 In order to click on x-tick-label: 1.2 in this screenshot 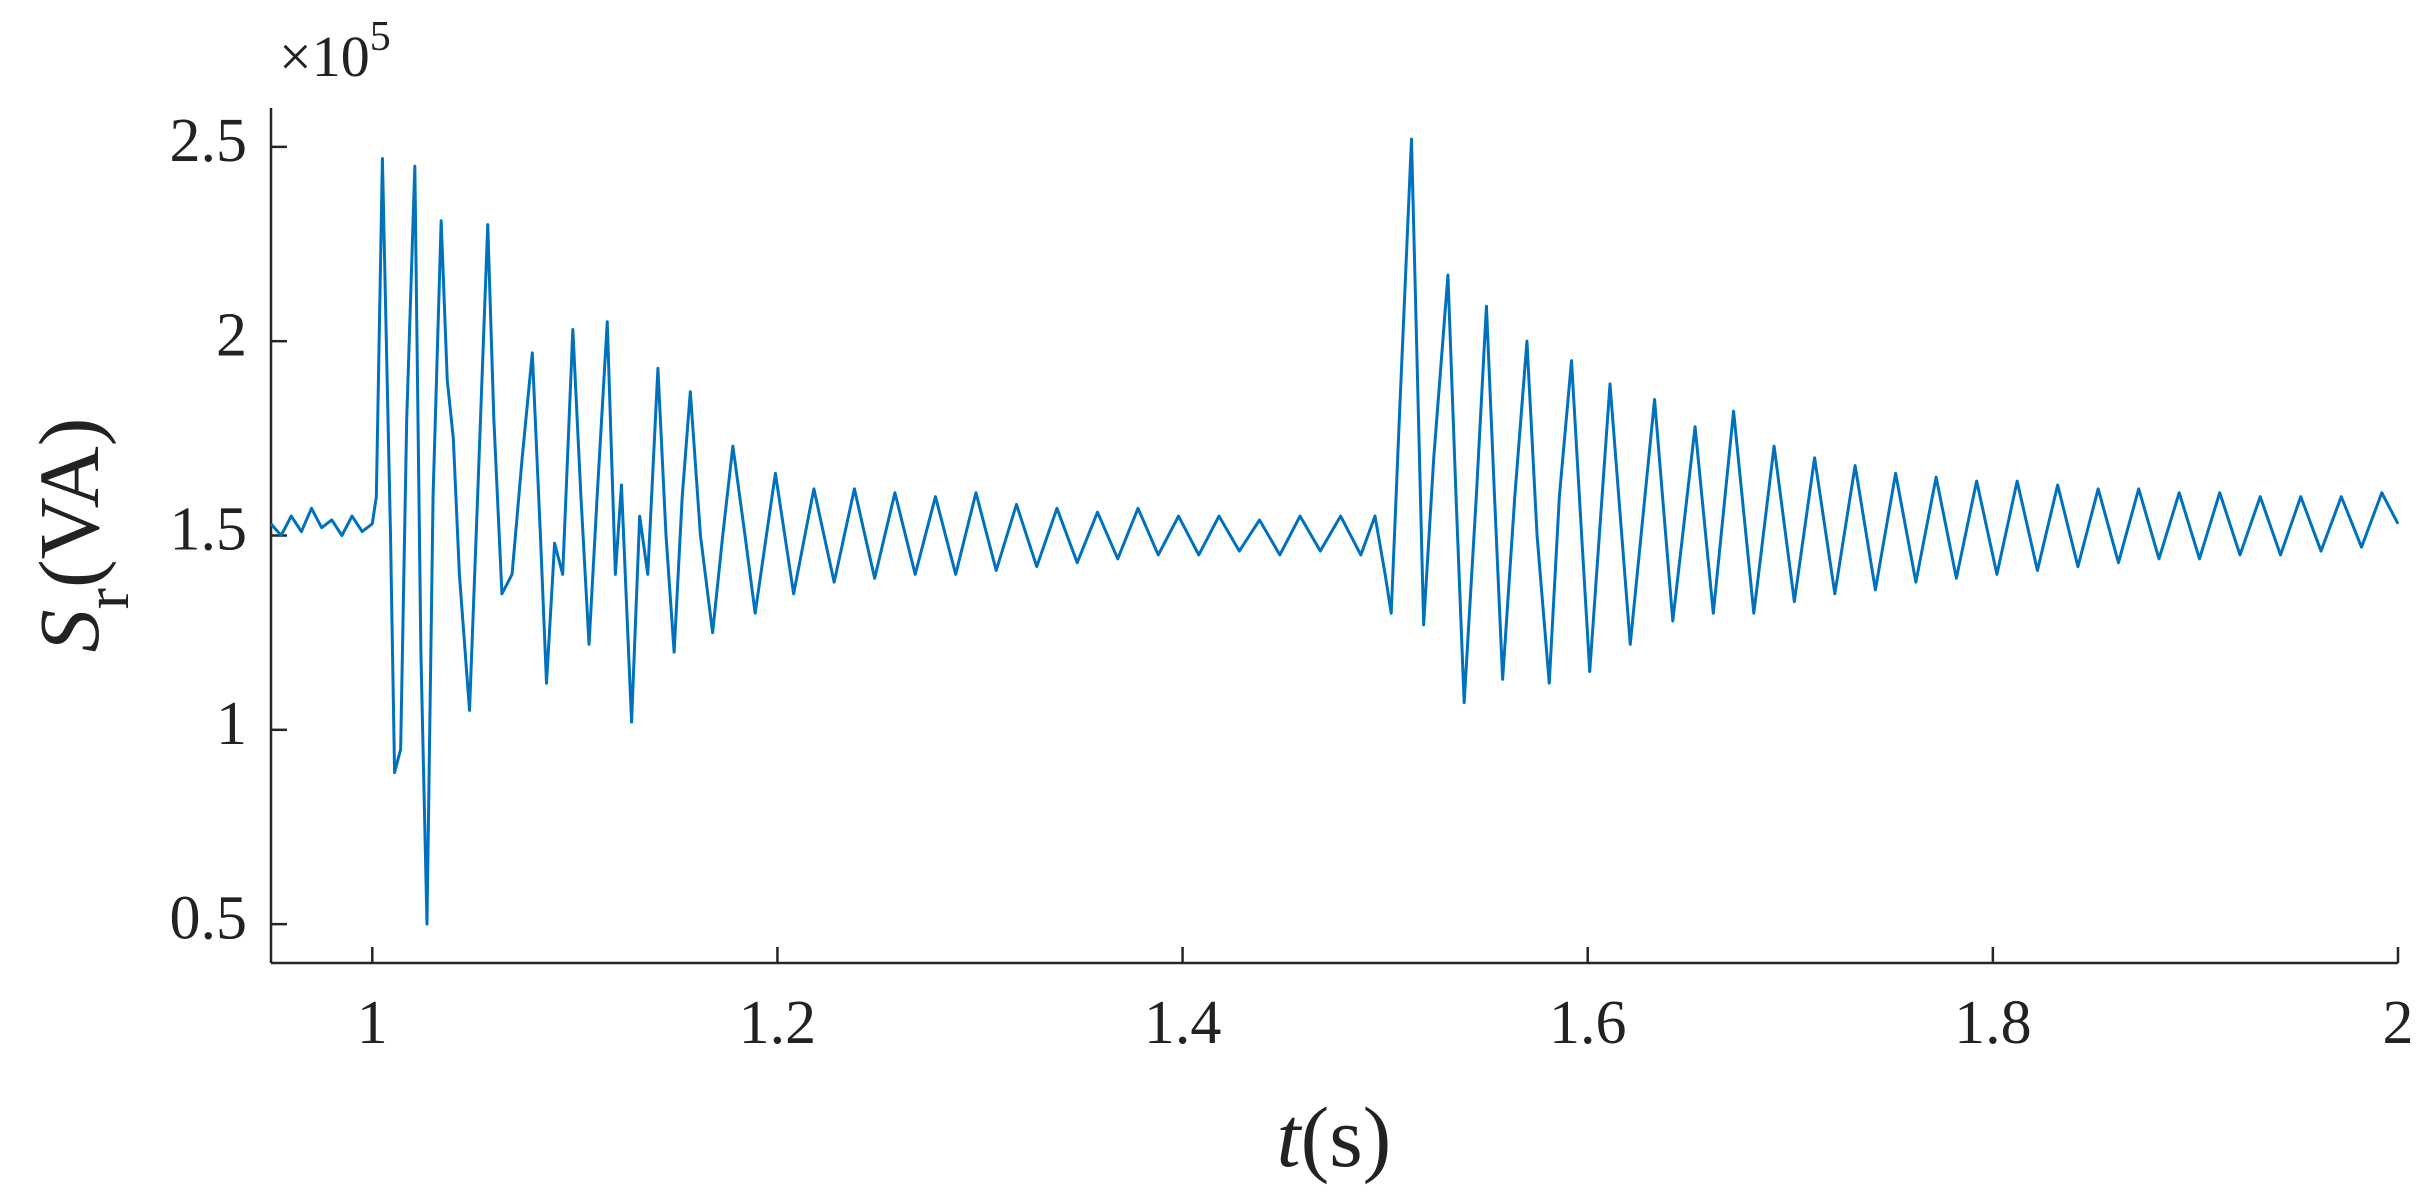, I will do `click(778, 1023)`.